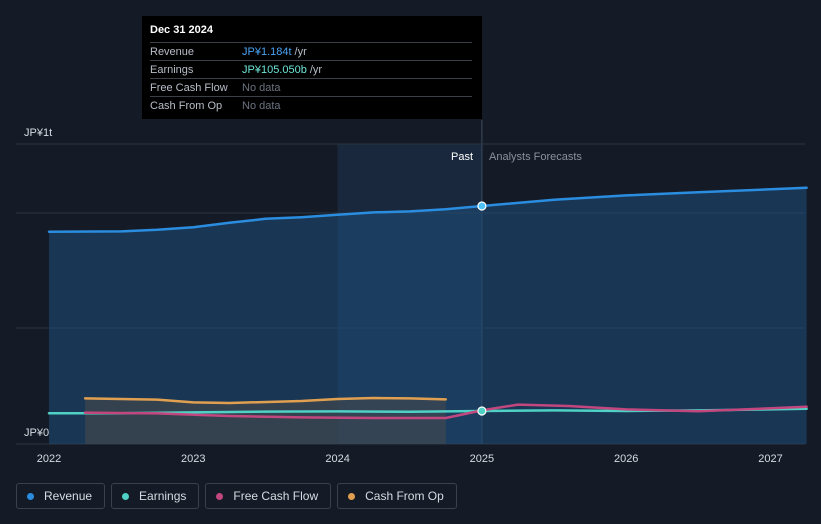  Describe the element at coordinates (770, 459) in the screenshot. I see `x-tick-label: 2027` at that location.